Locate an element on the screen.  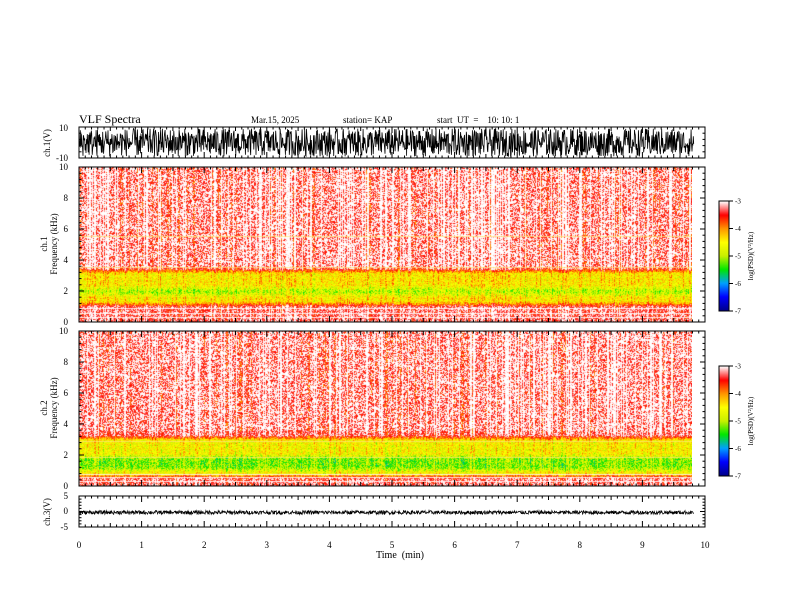
ch3-waveform-frame is located at coordinates (392, 511).